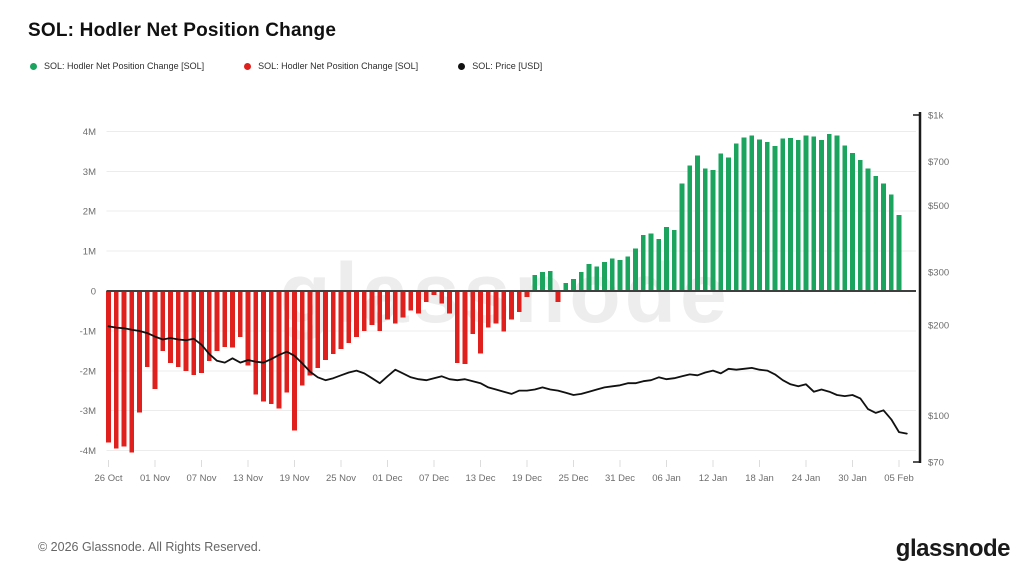 This screenshot has width=1024, height=576. What do you see at coordinates (852, 478) in the screenshot?
I see `x-axis-label: 30 Jan` at bounding box center [852, 478].